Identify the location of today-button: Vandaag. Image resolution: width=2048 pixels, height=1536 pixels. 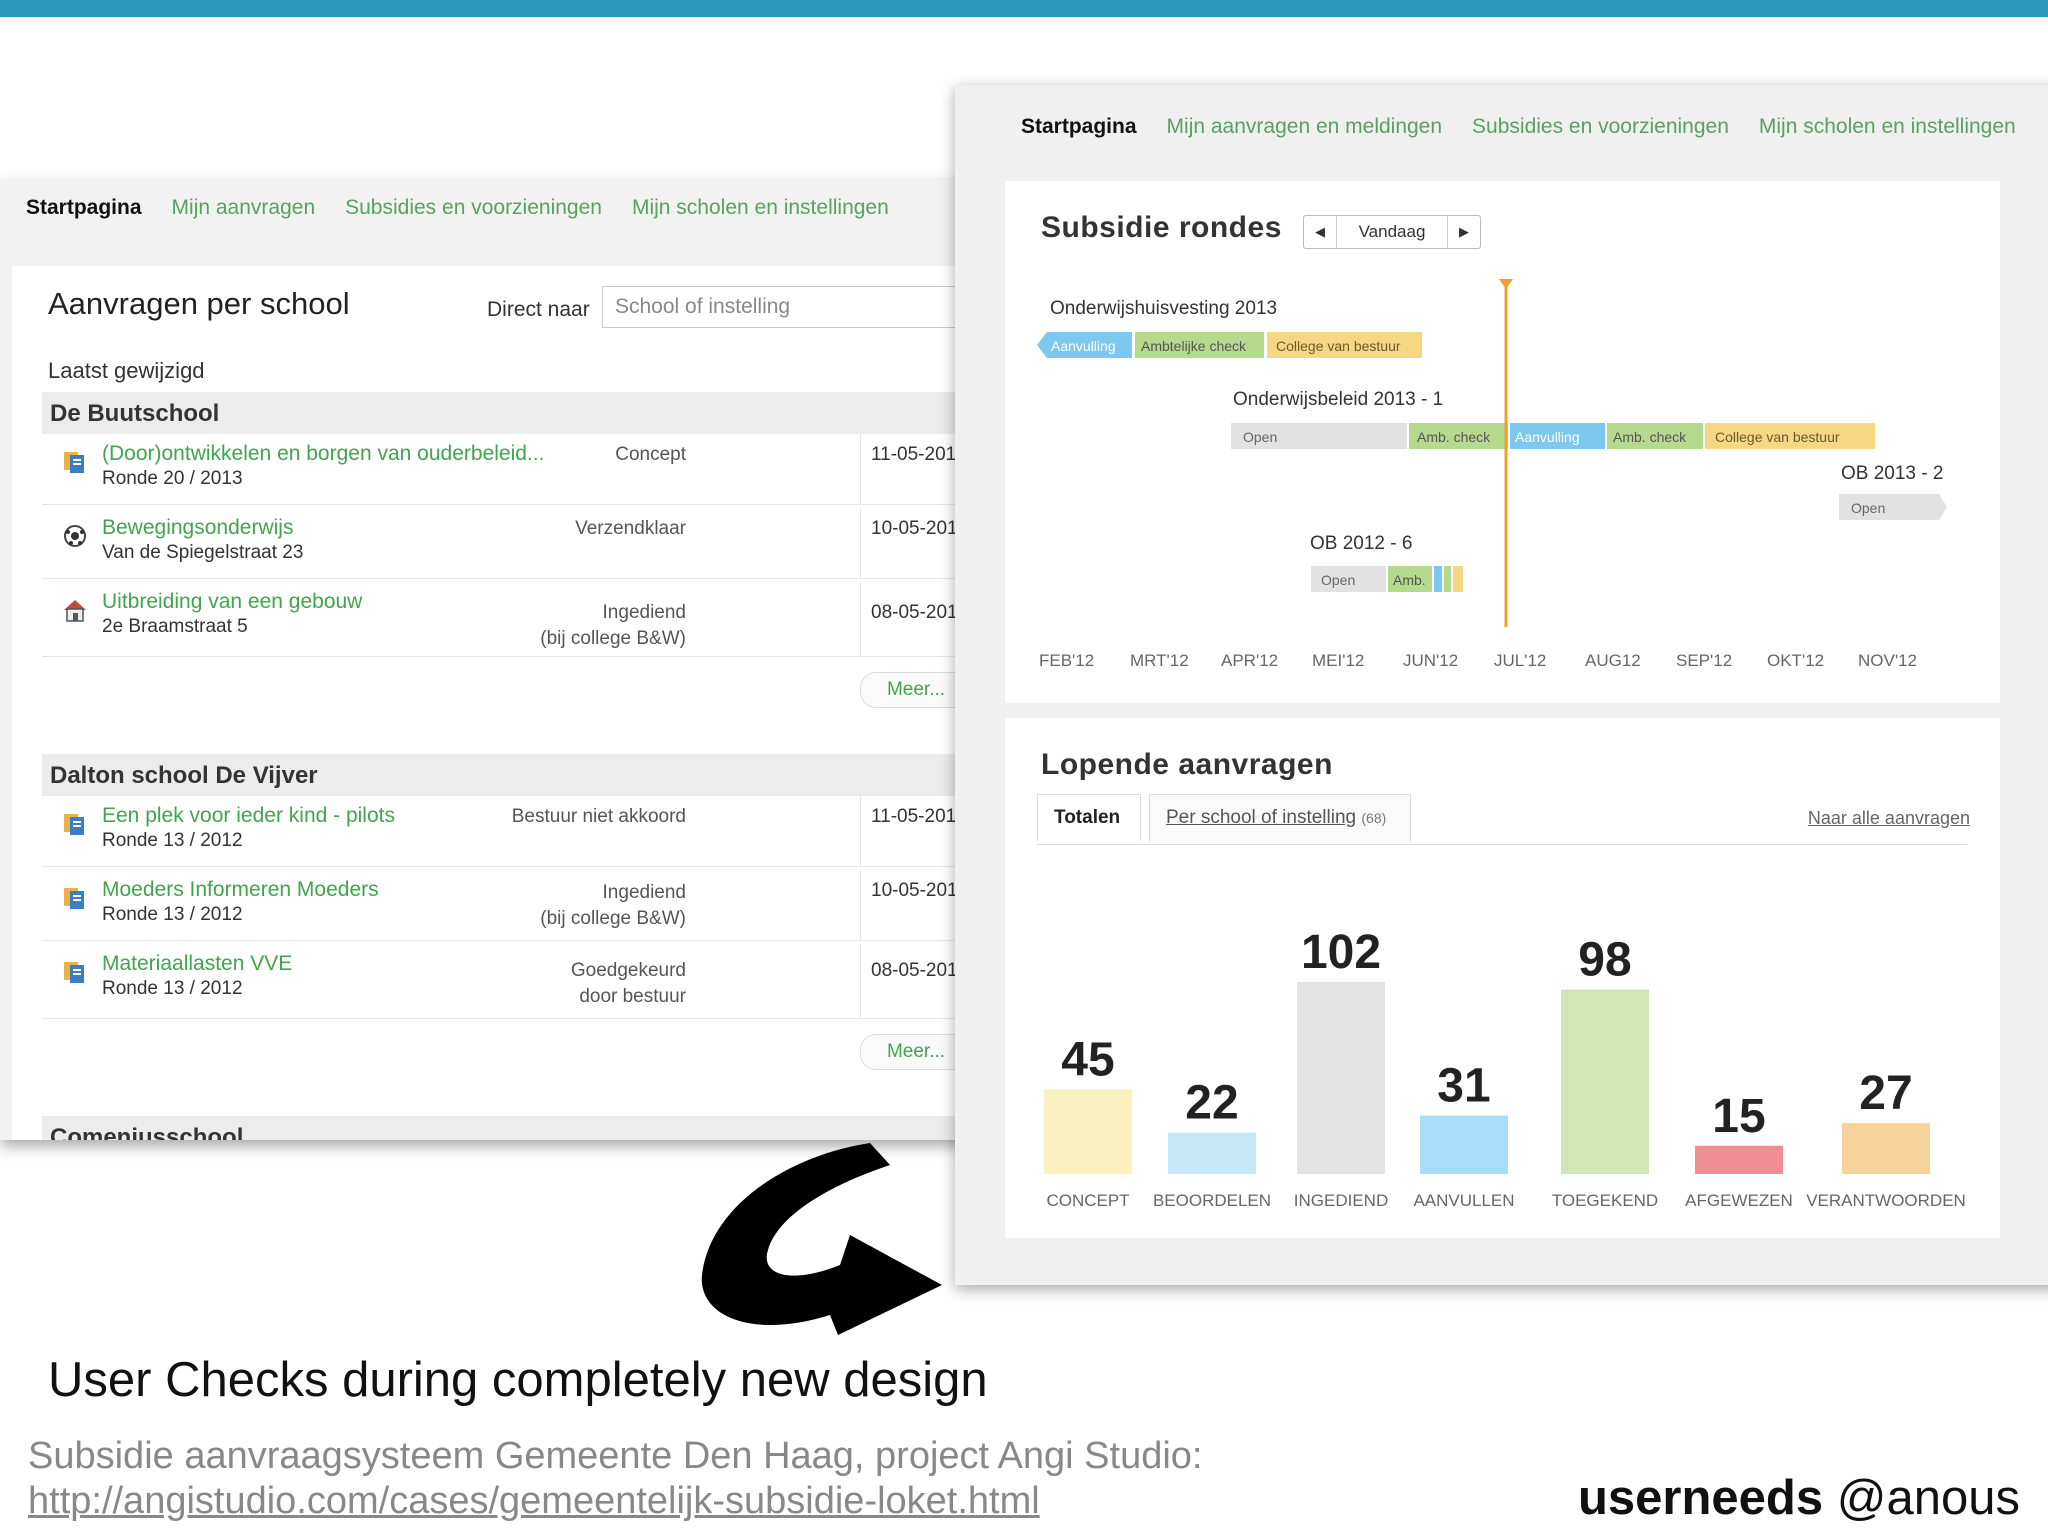
(1392, 231).